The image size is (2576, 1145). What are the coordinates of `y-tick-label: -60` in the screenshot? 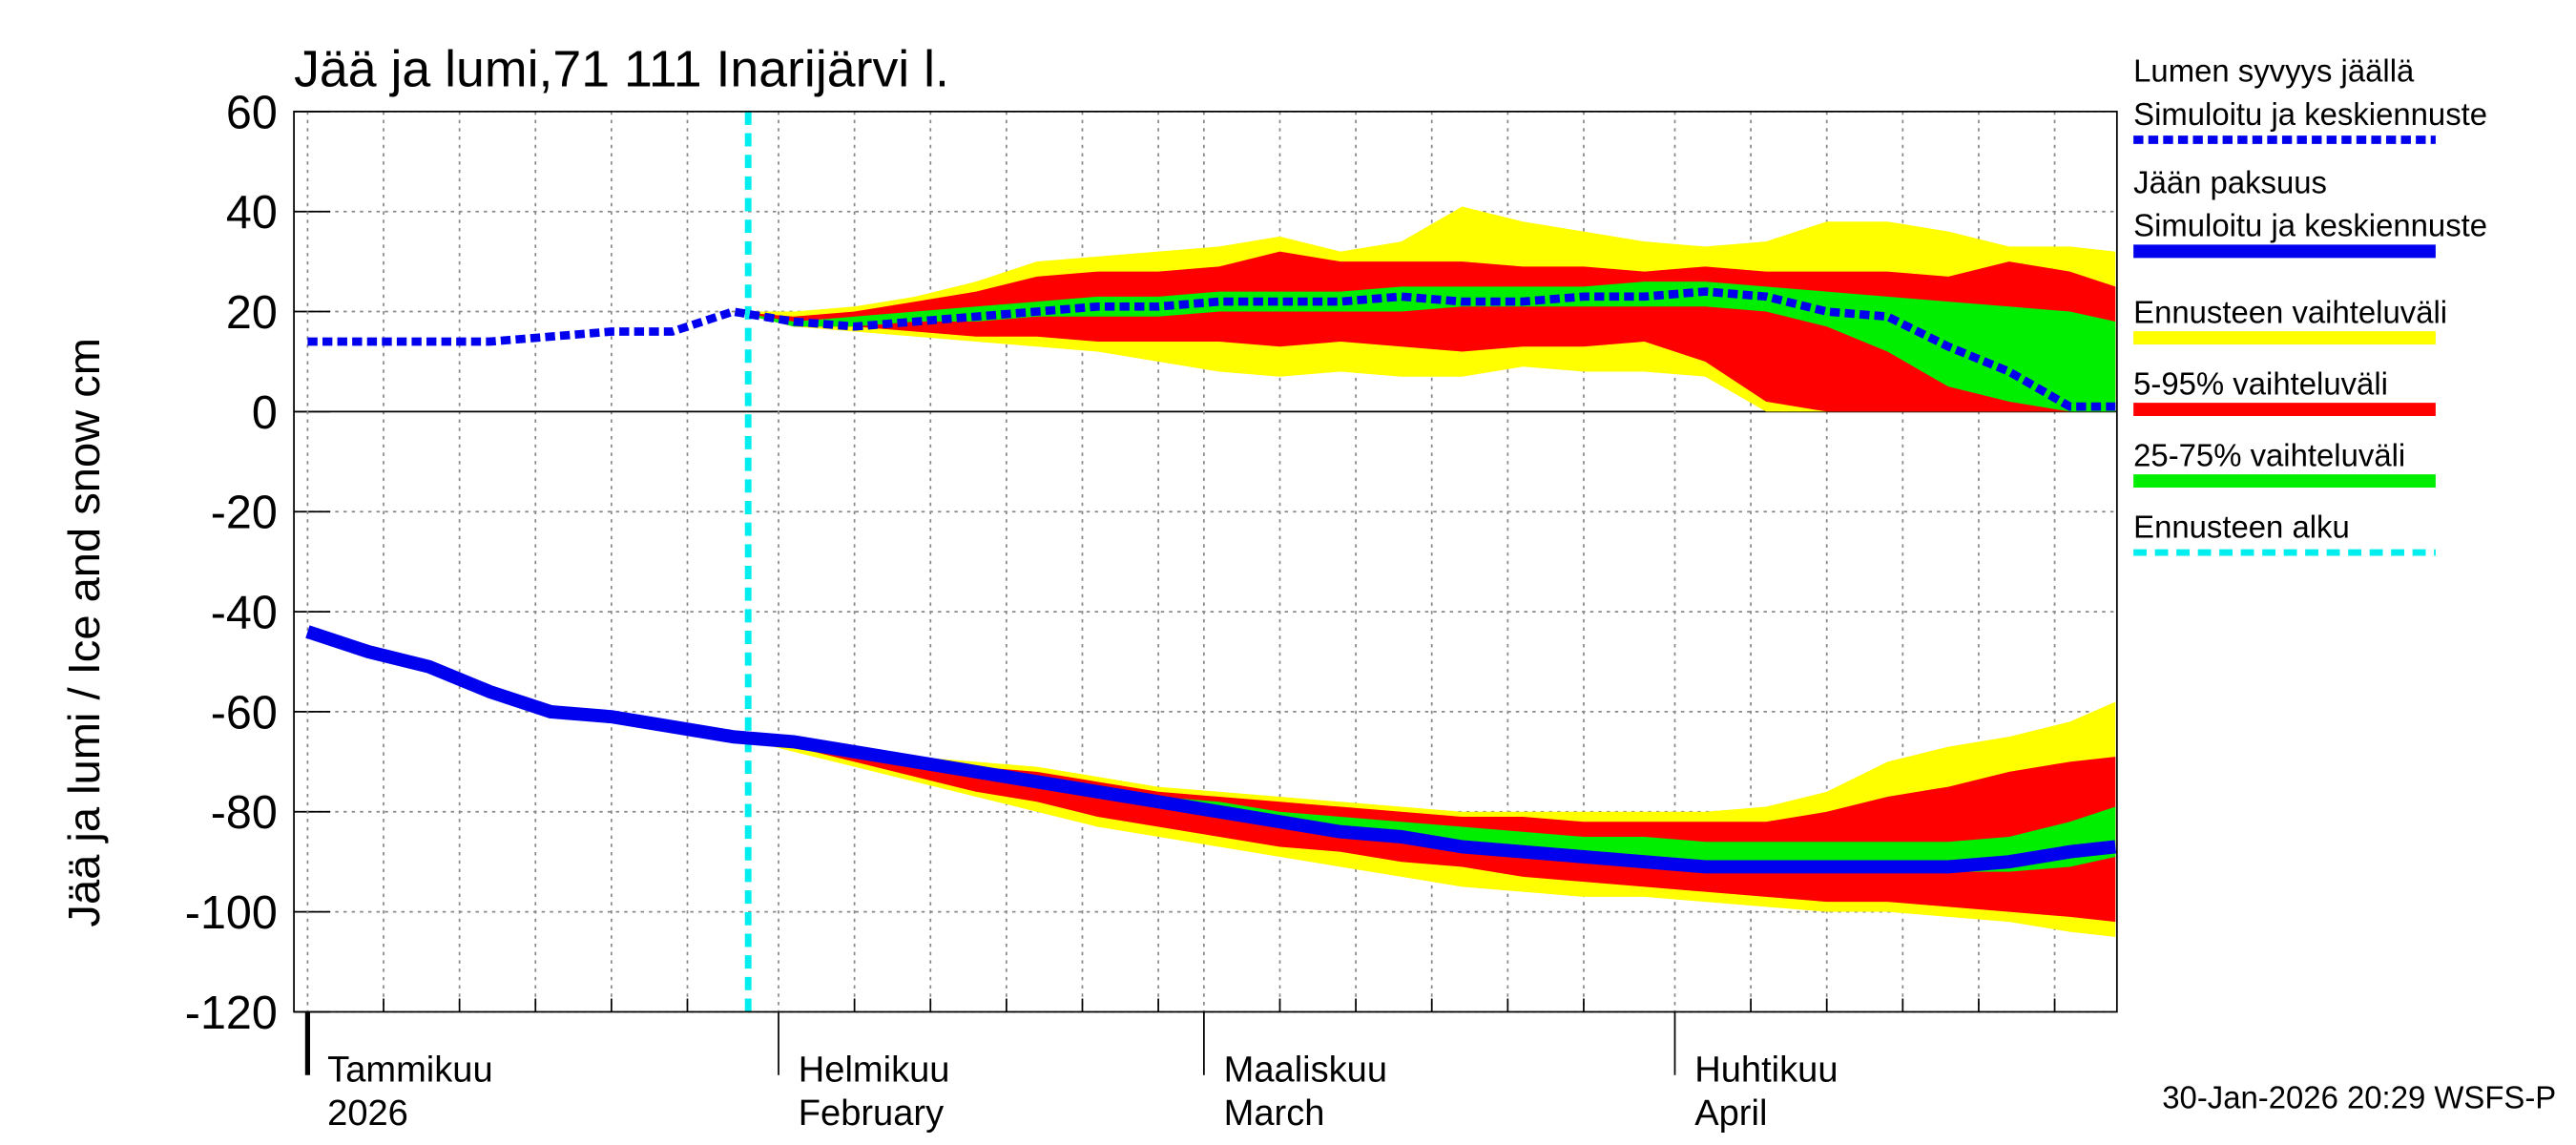 It's located at (244, 713).